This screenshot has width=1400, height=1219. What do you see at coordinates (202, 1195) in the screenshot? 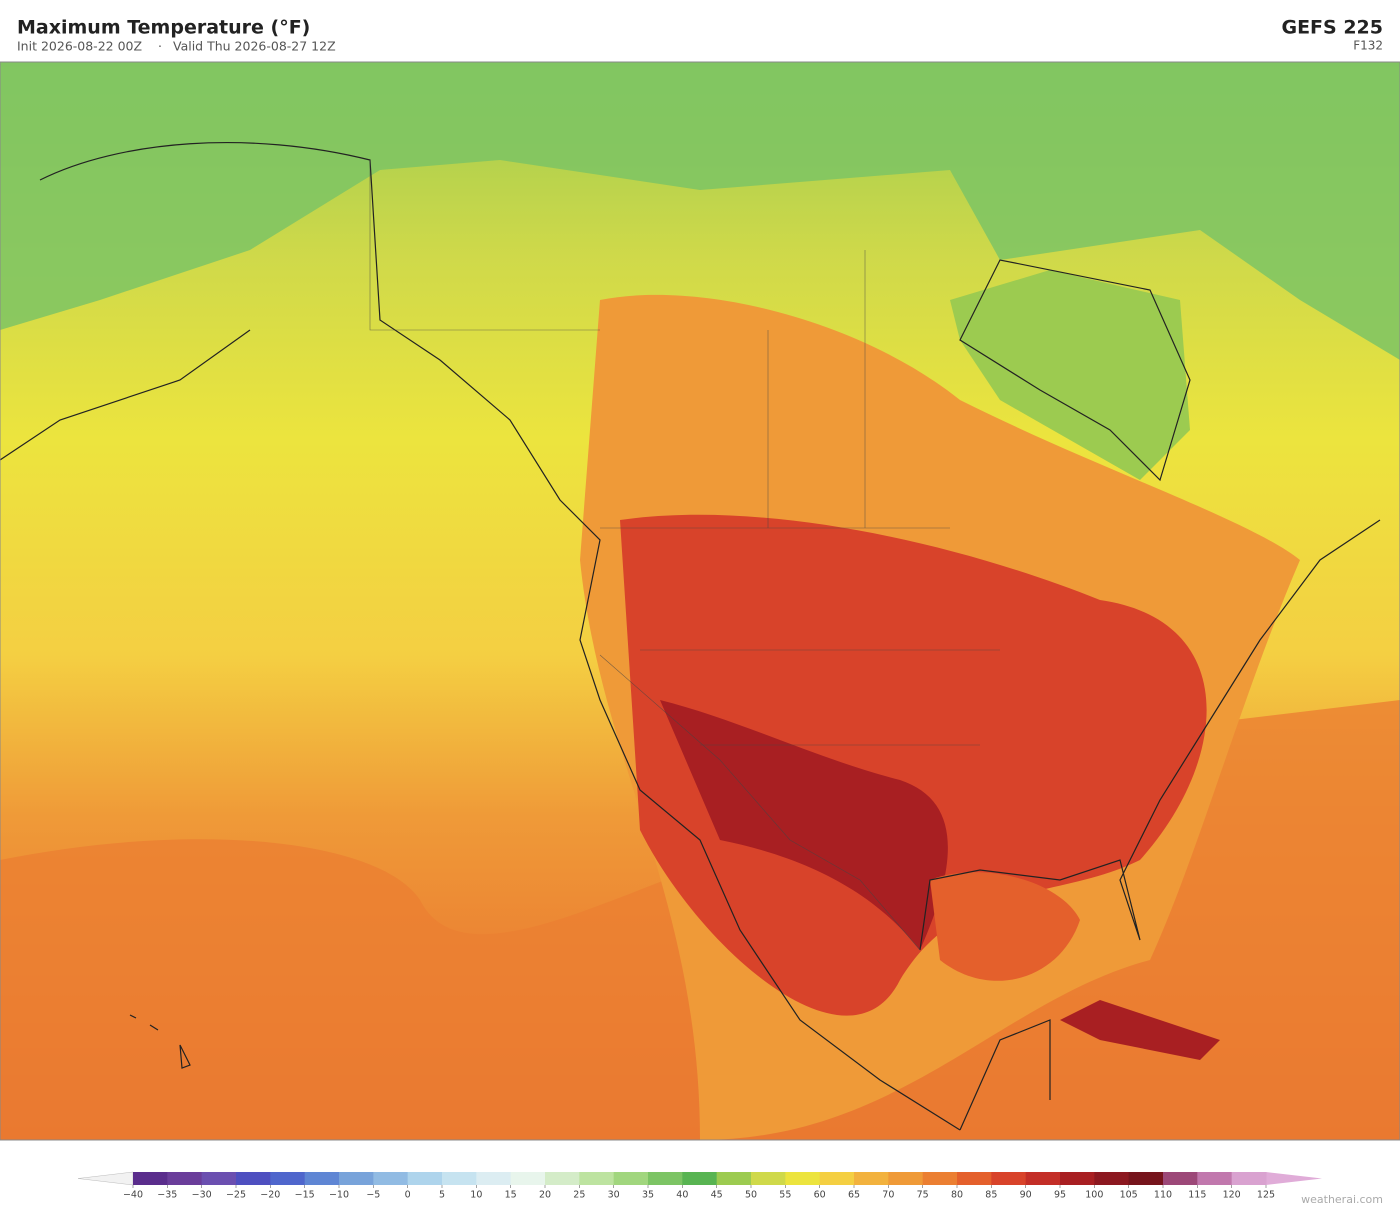
I see `colorbar-tick-label: −30` at bounding box center [202, 1195].